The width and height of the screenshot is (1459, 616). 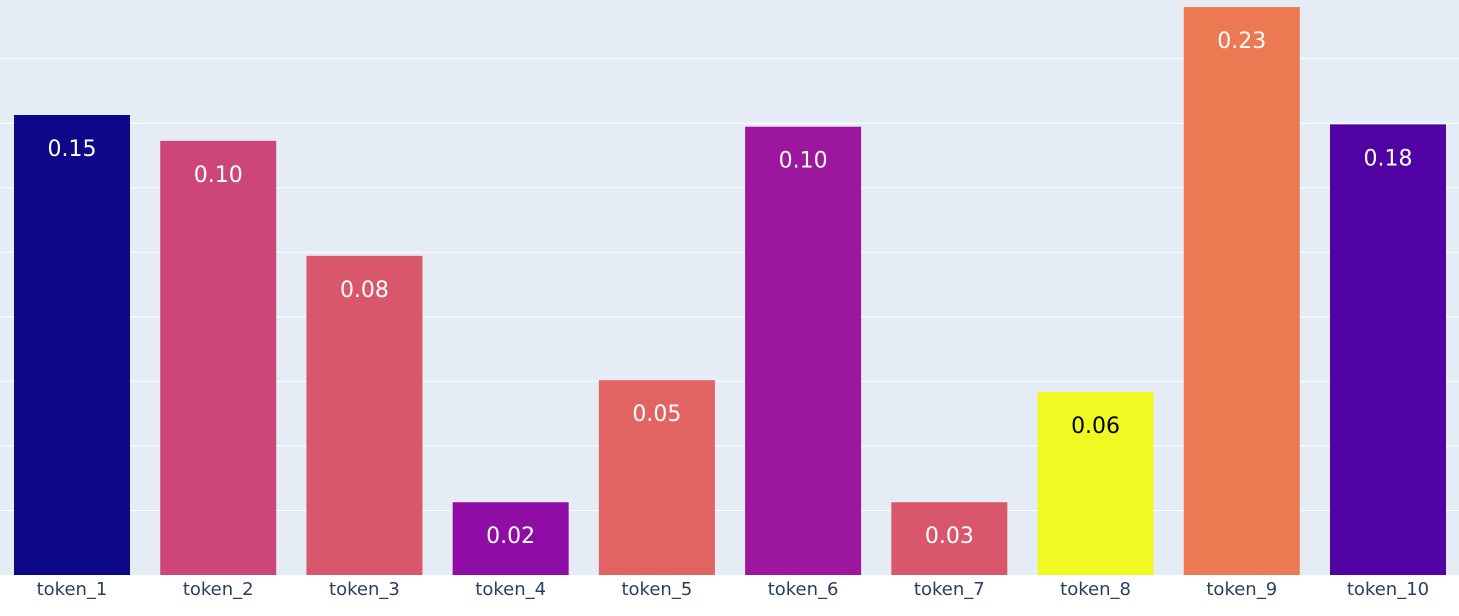 What do you see at coordinates (1388, 589) in the screenshot?
I see `x-tick-label-token_10: token_10` at bounding box center [1388, 589].